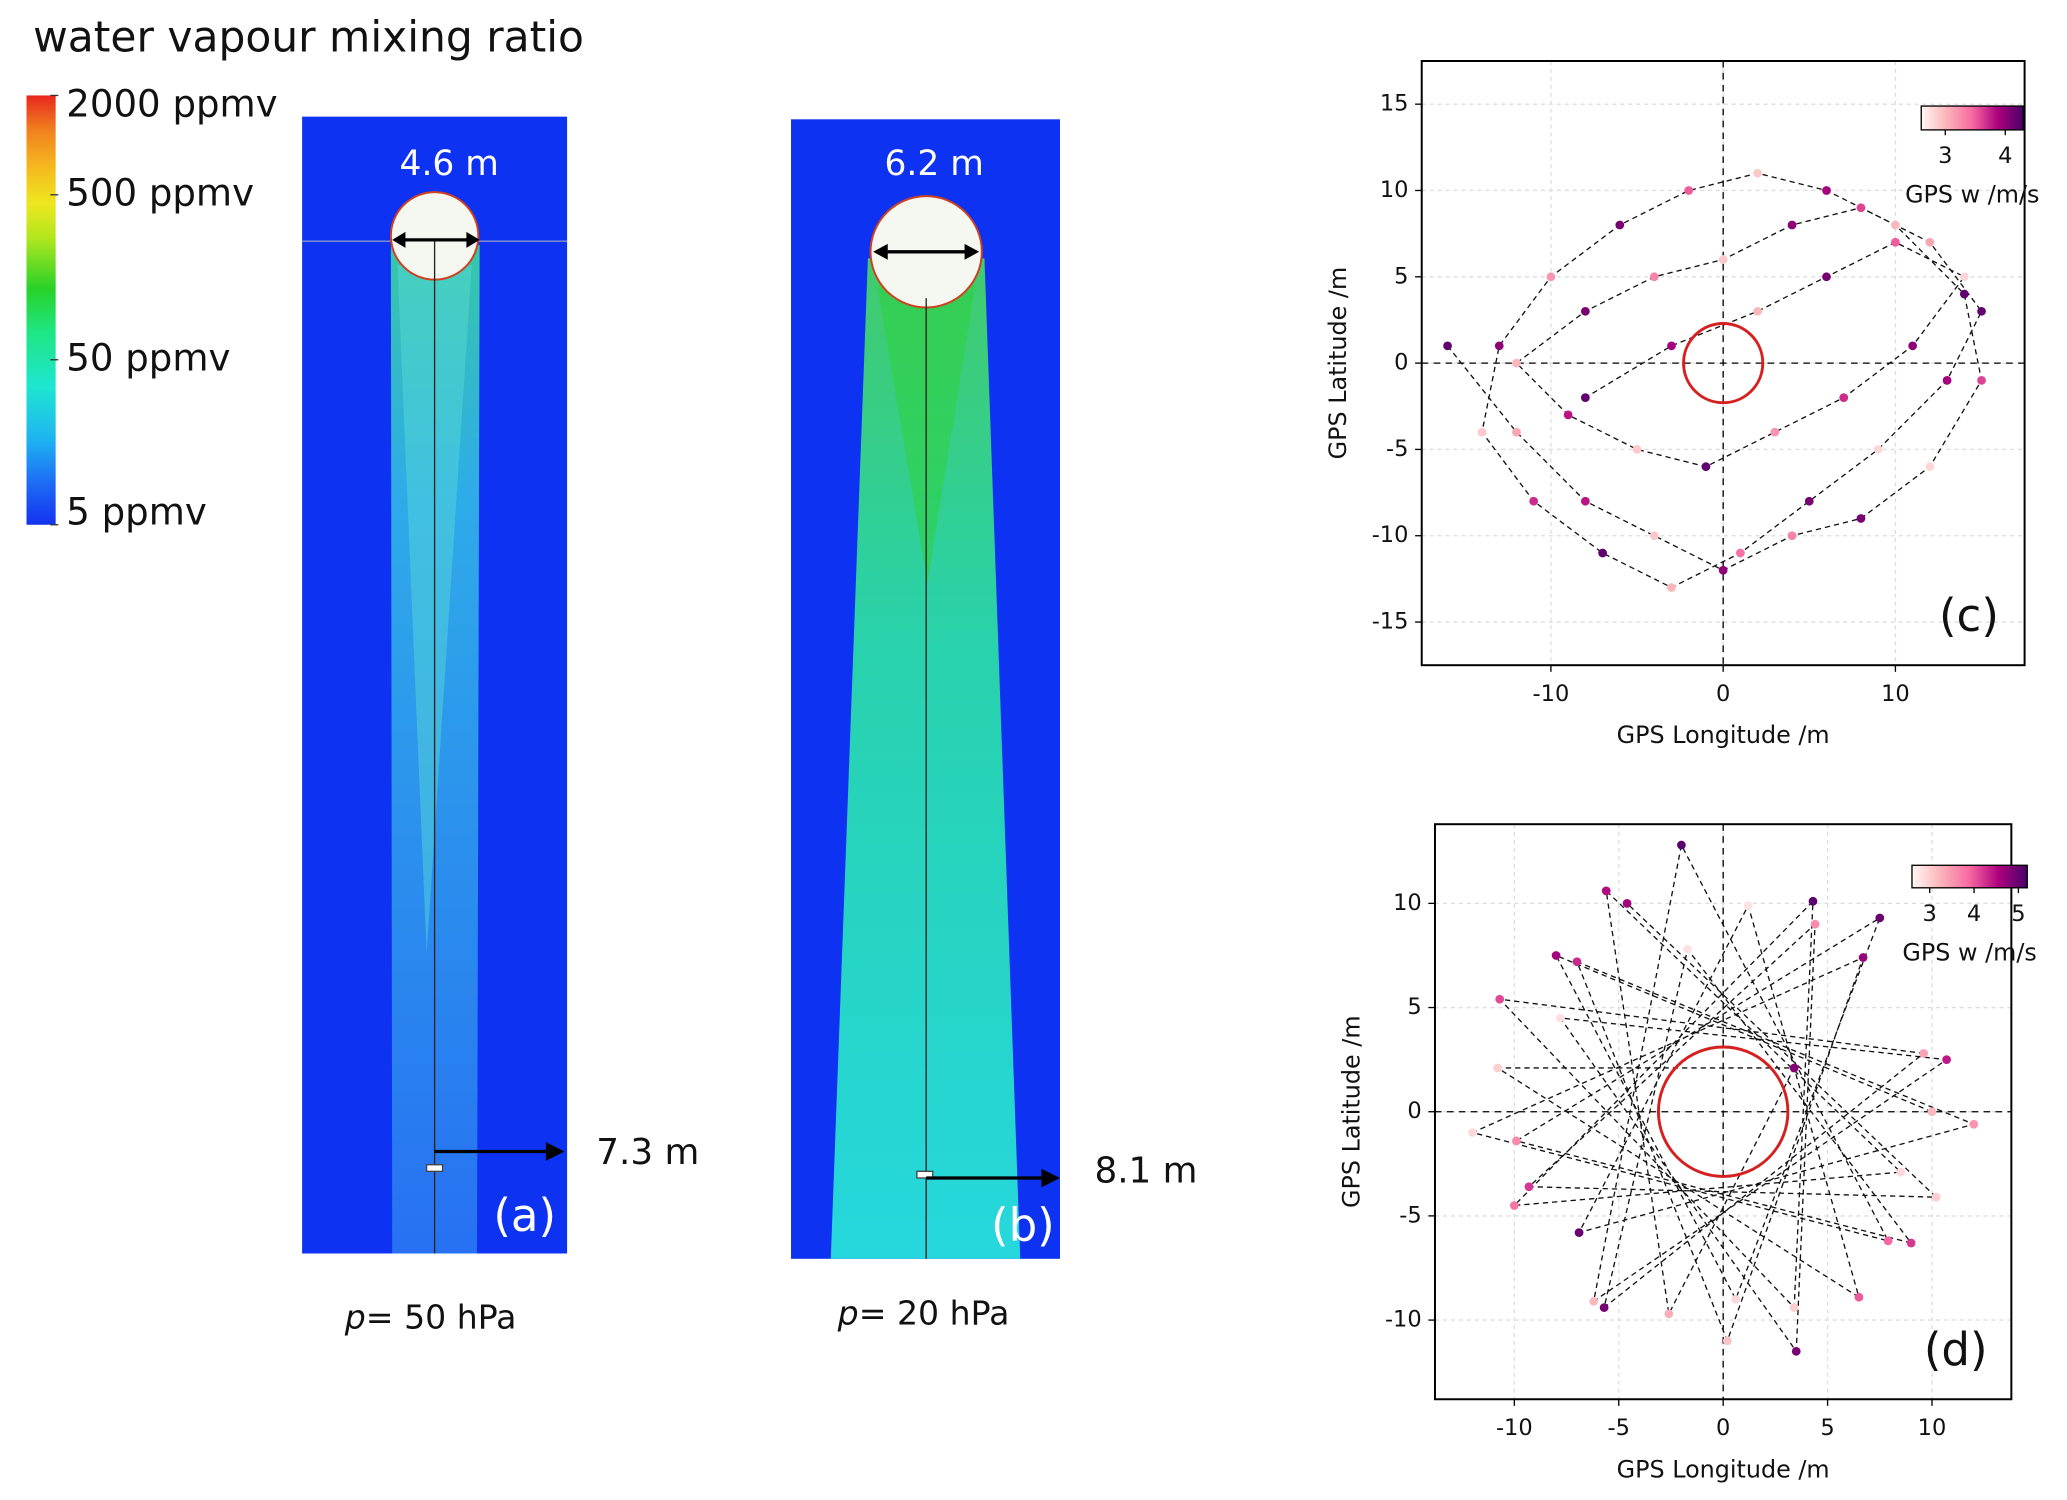  What do you see at coordinates (430, 1316) in the screenshot?
I see `pressure-label: p= 50 hPa` at bounding box center [430, 1316].